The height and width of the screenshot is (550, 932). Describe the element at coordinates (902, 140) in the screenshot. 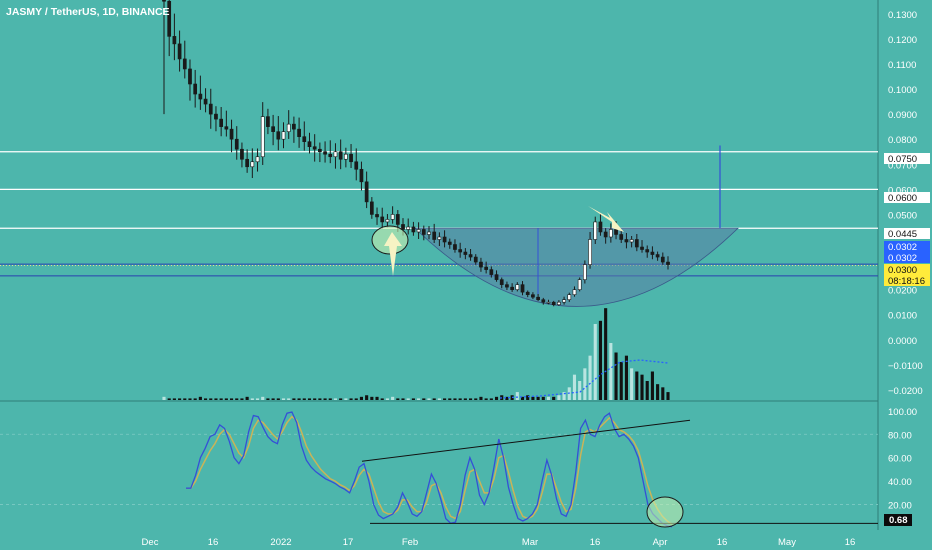

I see `price-tick-label: 0.0800` at that location.